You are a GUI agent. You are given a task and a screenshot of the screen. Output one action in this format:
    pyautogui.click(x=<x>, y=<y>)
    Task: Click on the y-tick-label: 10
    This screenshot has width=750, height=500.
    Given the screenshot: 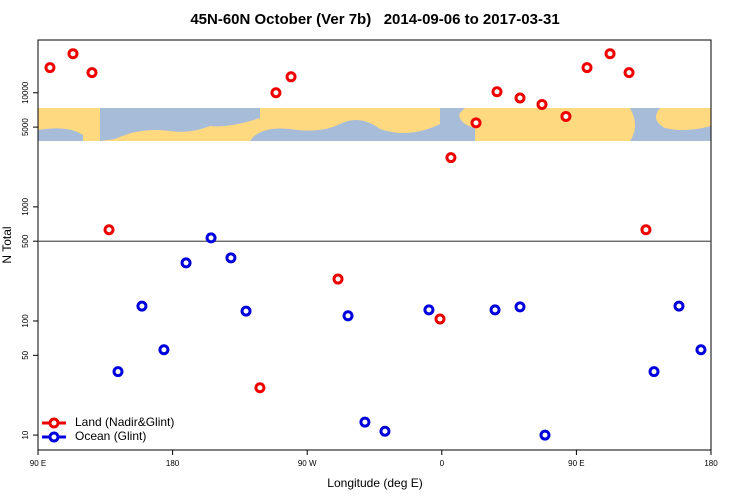 What is the action you would take?
    pyautogui.click(x=25, y=434)
    